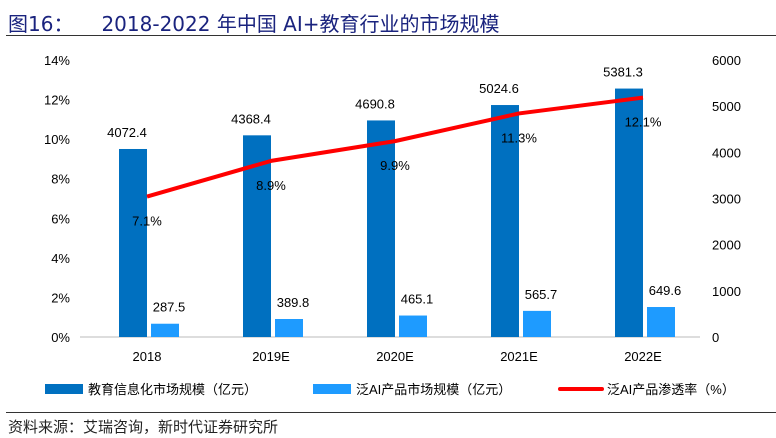 The image size is (776, 438). What do you see at coordinates (60, 179) in the screenshot?
I see `left-tick-label: 8%` at bounding box center [60, 179].